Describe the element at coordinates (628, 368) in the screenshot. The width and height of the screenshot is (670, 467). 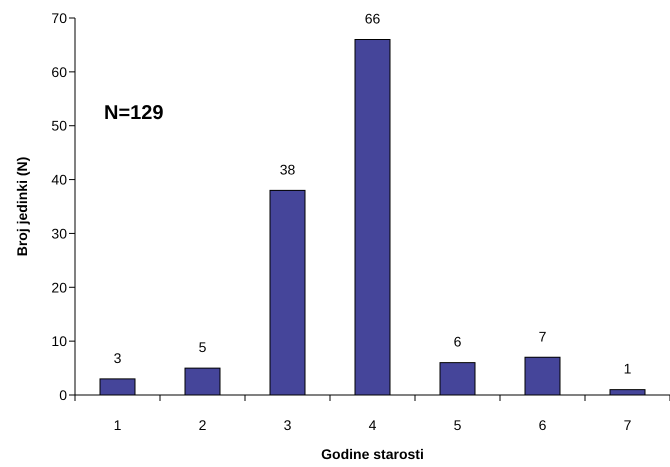
I see `data-label: 1` at that location.